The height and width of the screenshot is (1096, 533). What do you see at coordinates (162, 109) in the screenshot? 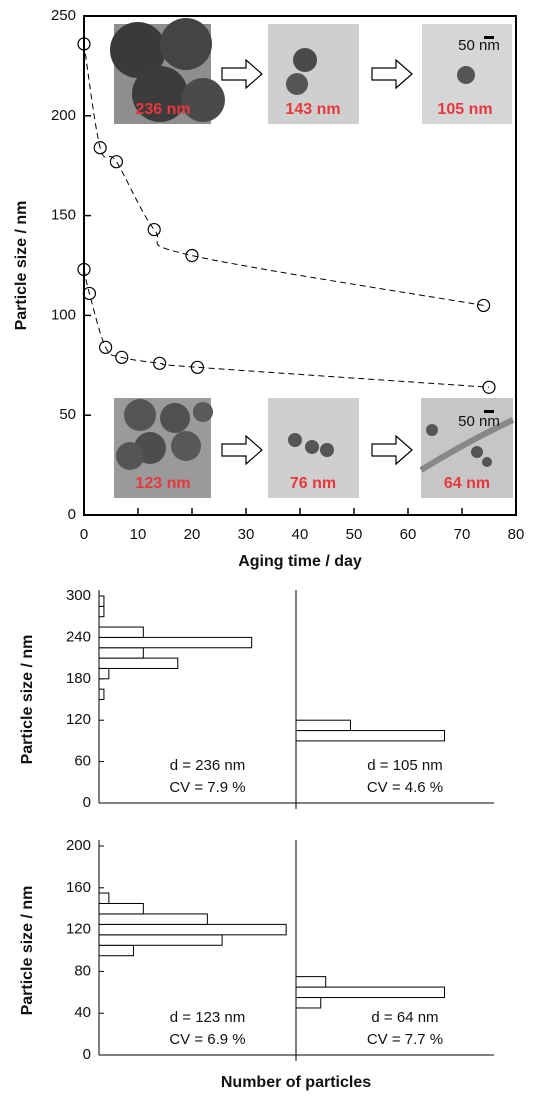
I see `image-label: 236 nm` at bounding box center [162, 109].